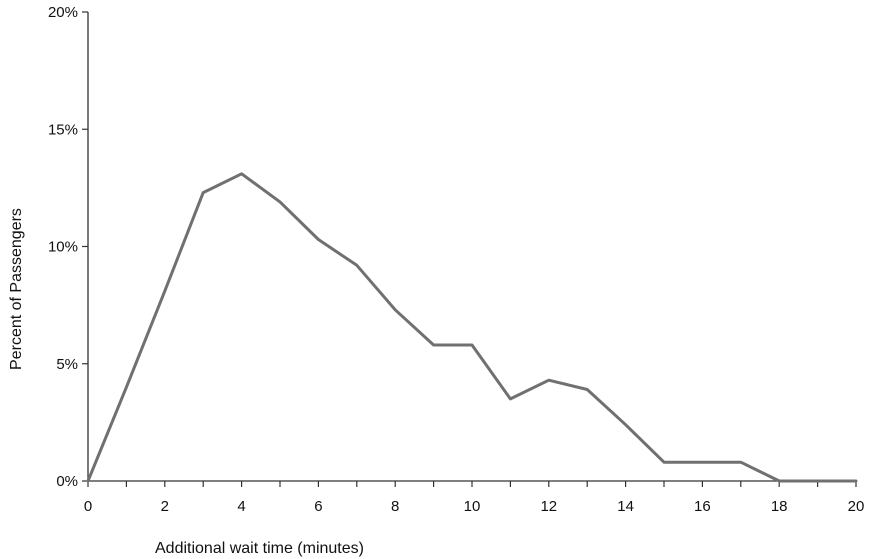  Describe the element at coordinates (67, 364) in the screenshot. I see `y-tick-label: 5%` at that location.